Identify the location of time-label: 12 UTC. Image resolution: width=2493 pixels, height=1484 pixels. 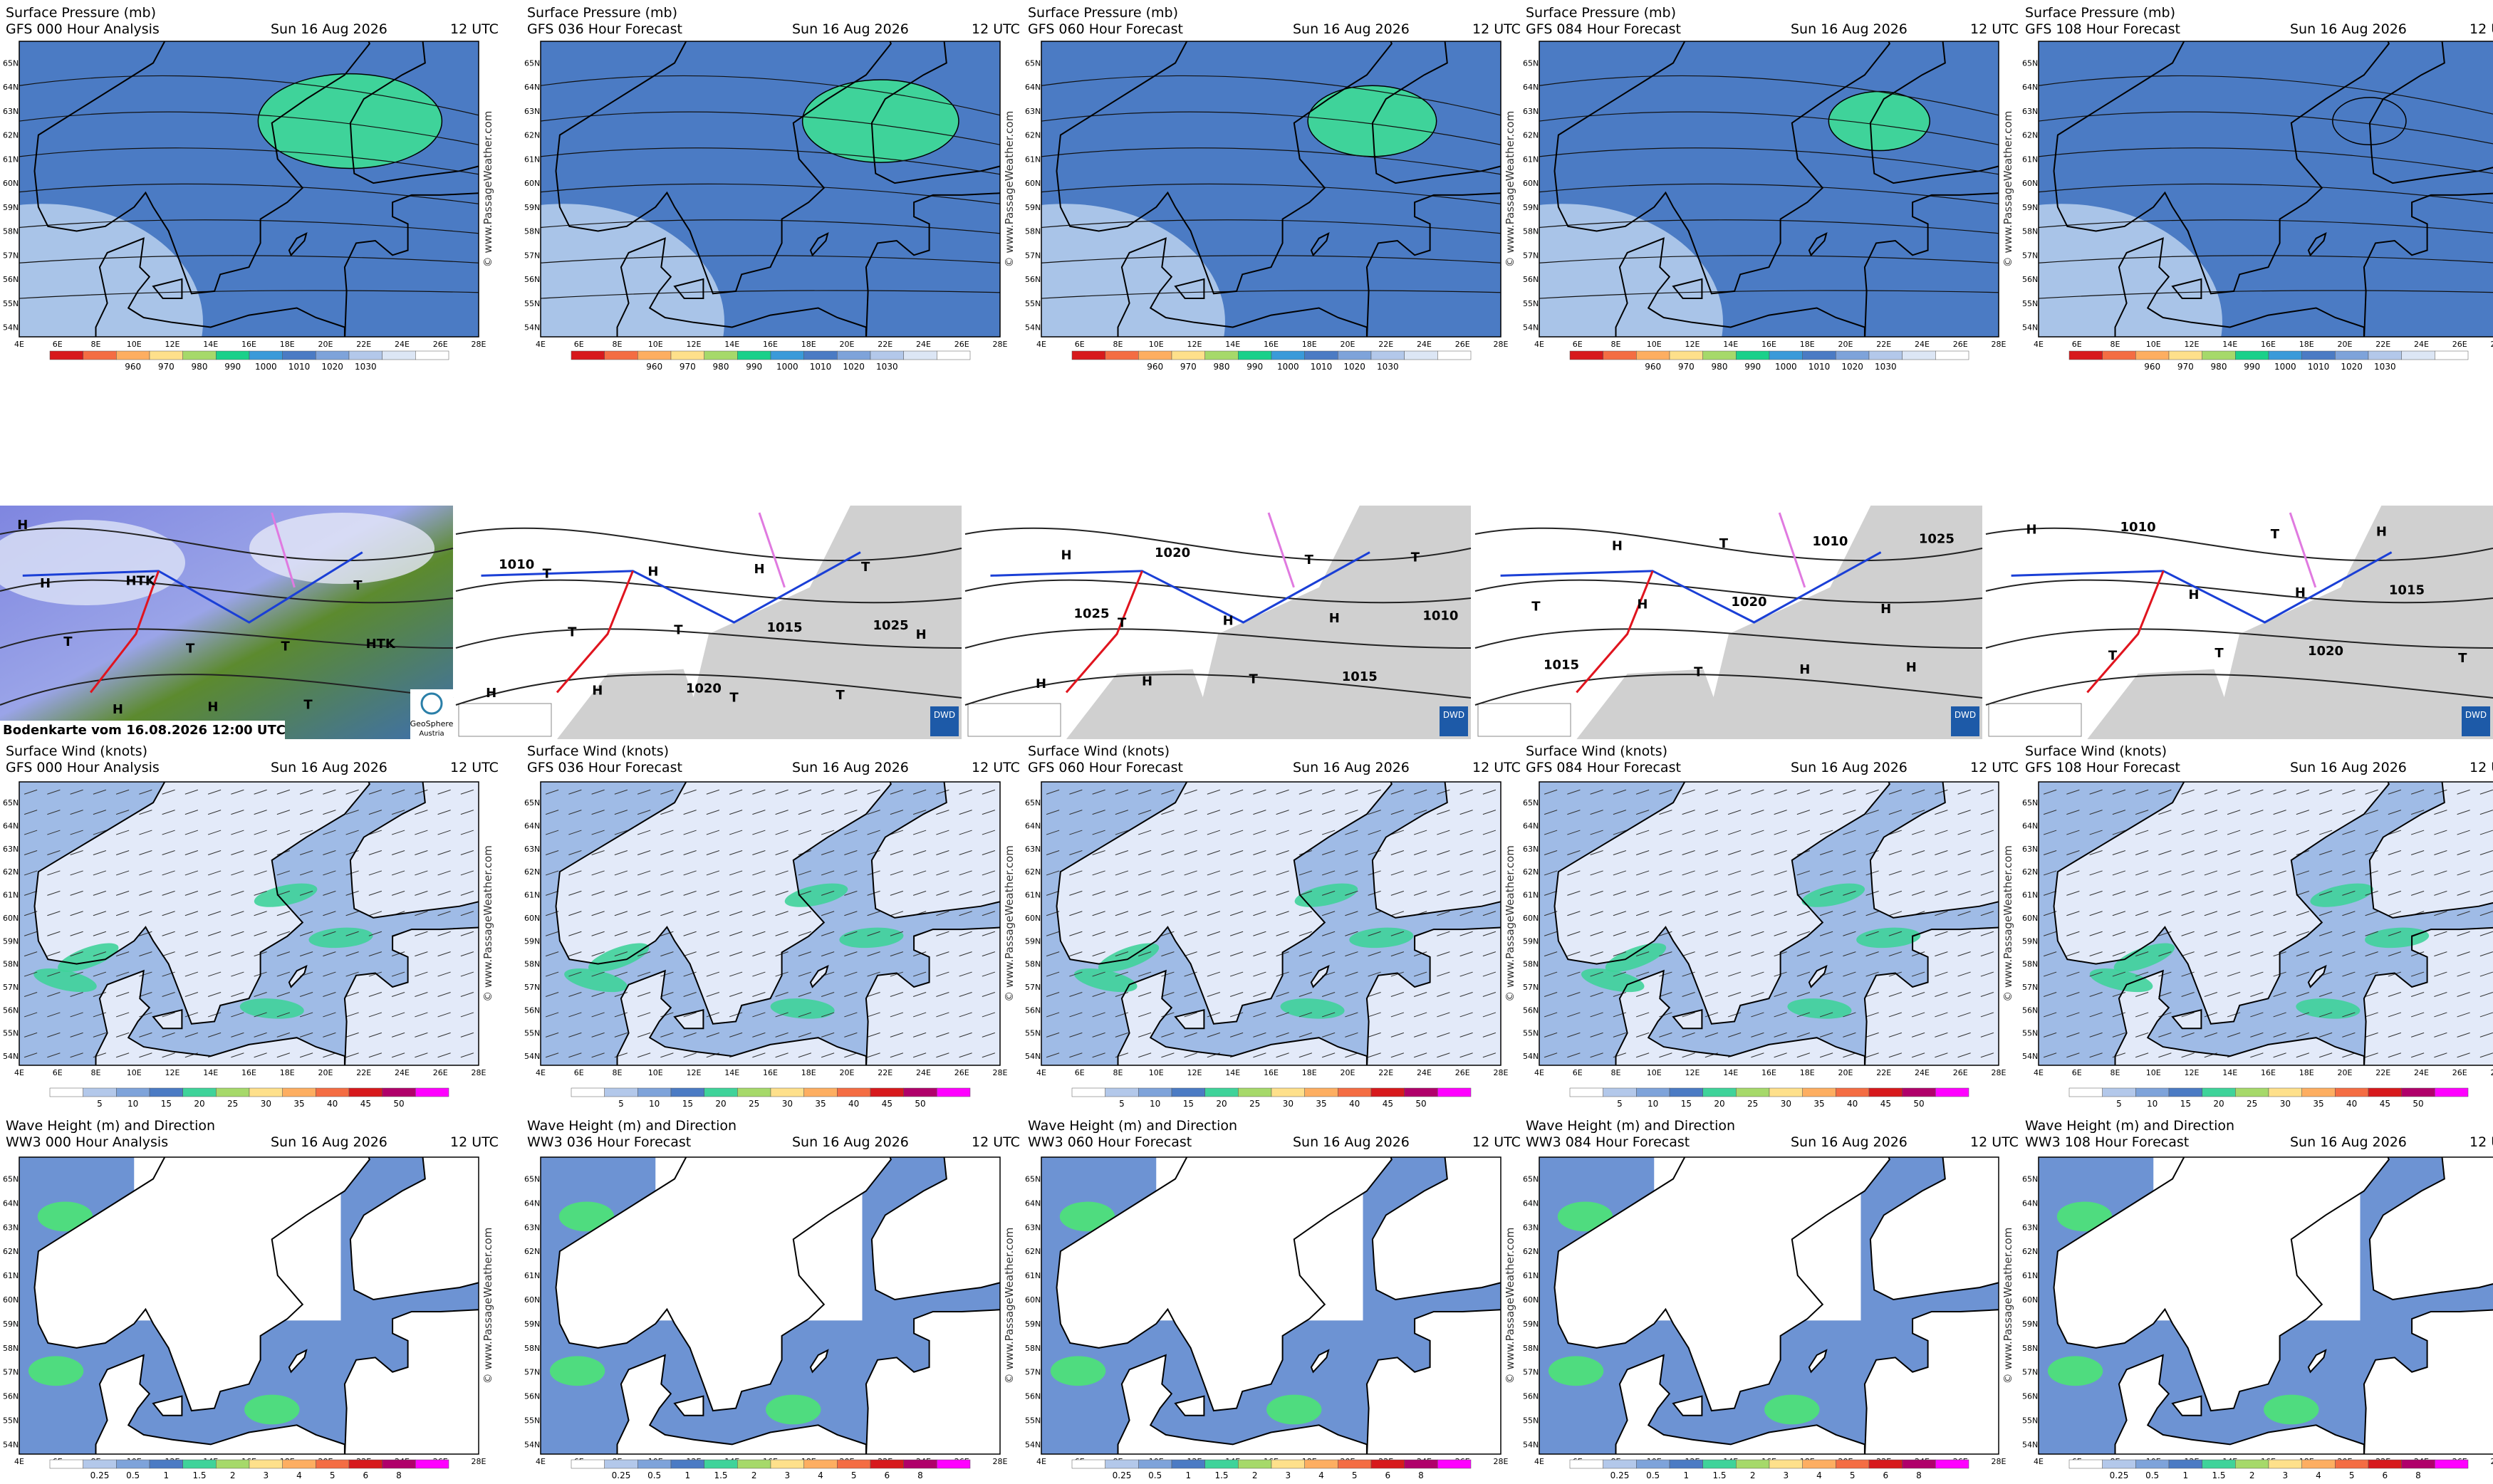
(1496, 1142).